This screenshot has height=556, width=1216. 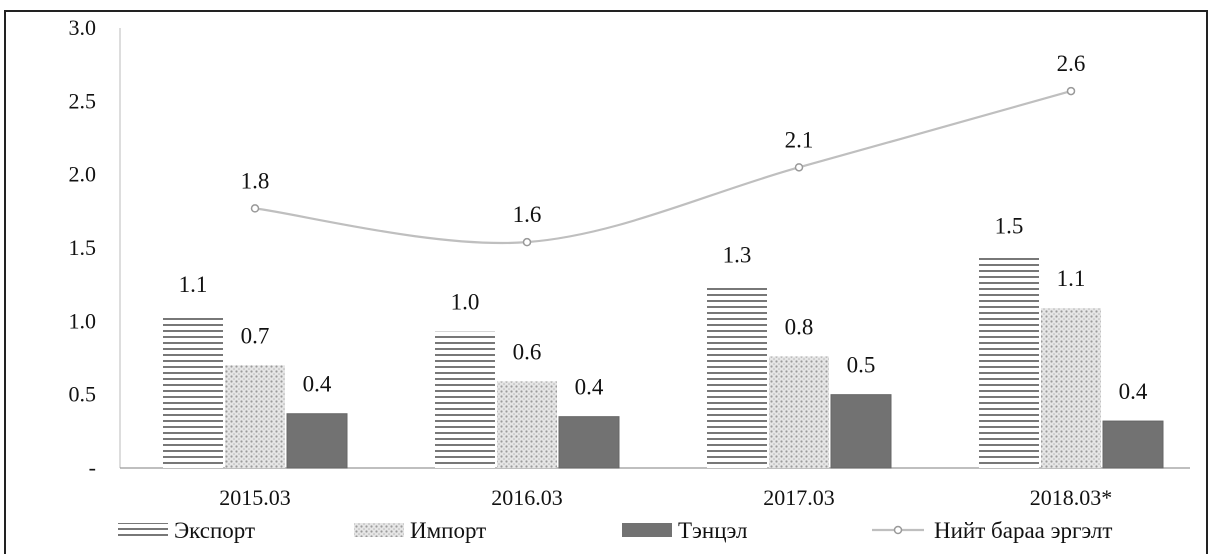 I want to click on y-tick-label: 2.5, so click(x=83, y=100).